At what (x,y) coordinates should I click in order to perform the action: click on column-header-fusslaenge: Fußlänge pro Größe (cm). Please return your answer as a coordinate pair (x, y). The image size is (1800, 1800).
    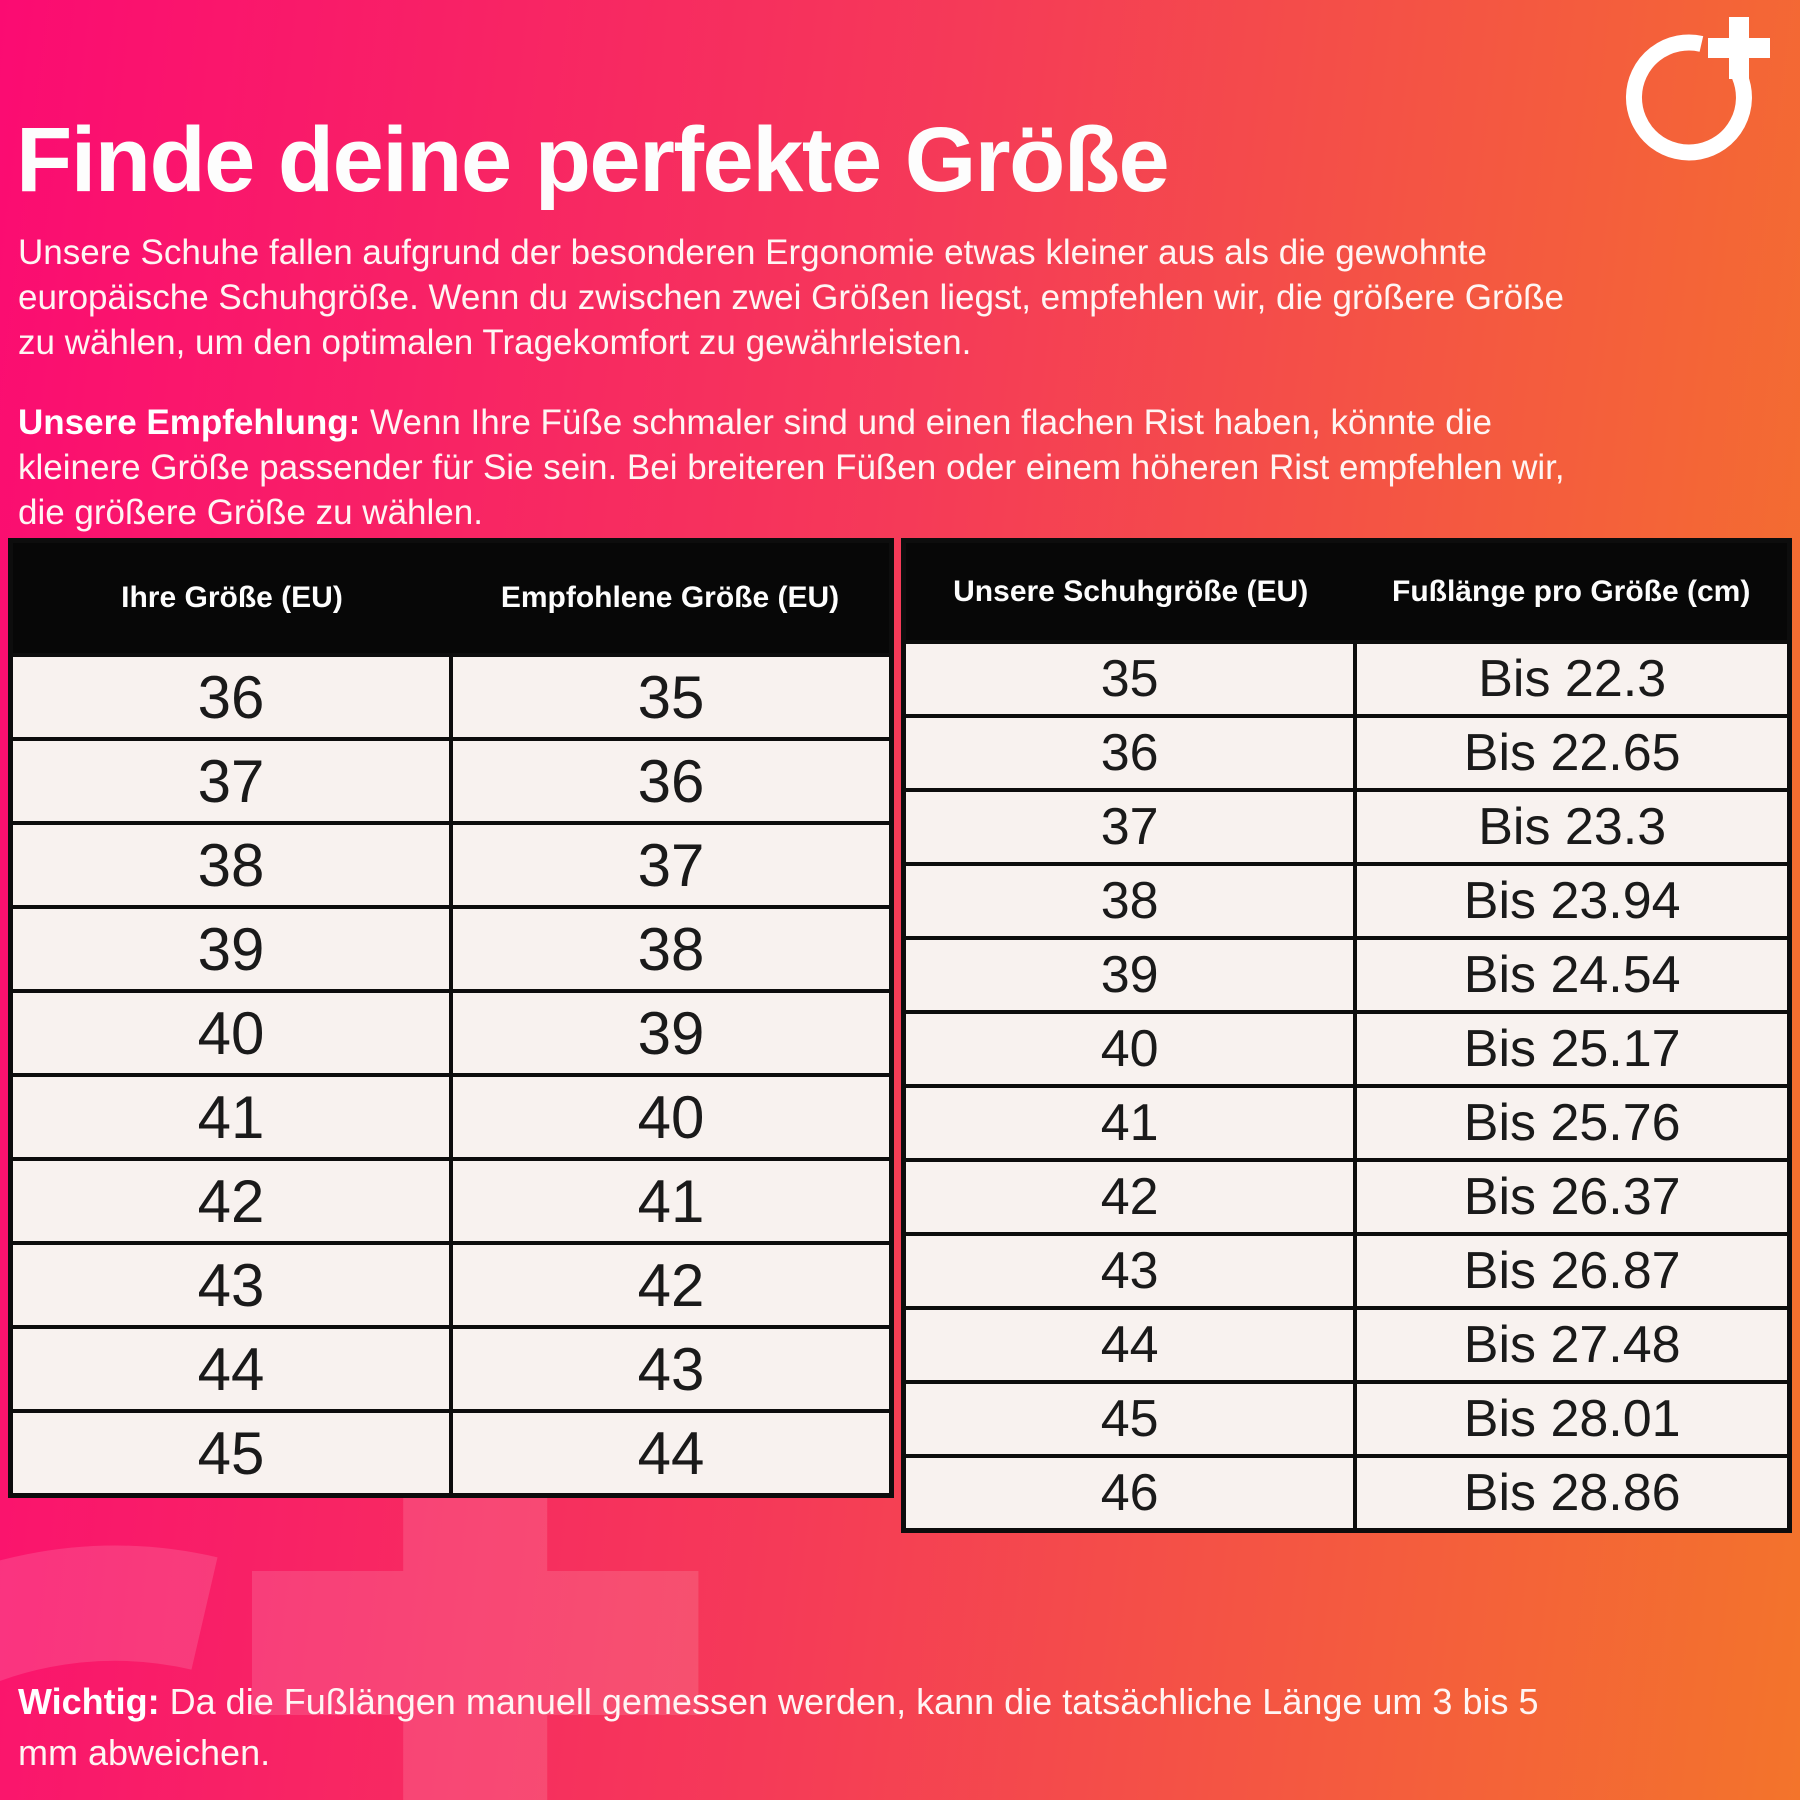
    Looking at the image, I should click on (1572, 591).